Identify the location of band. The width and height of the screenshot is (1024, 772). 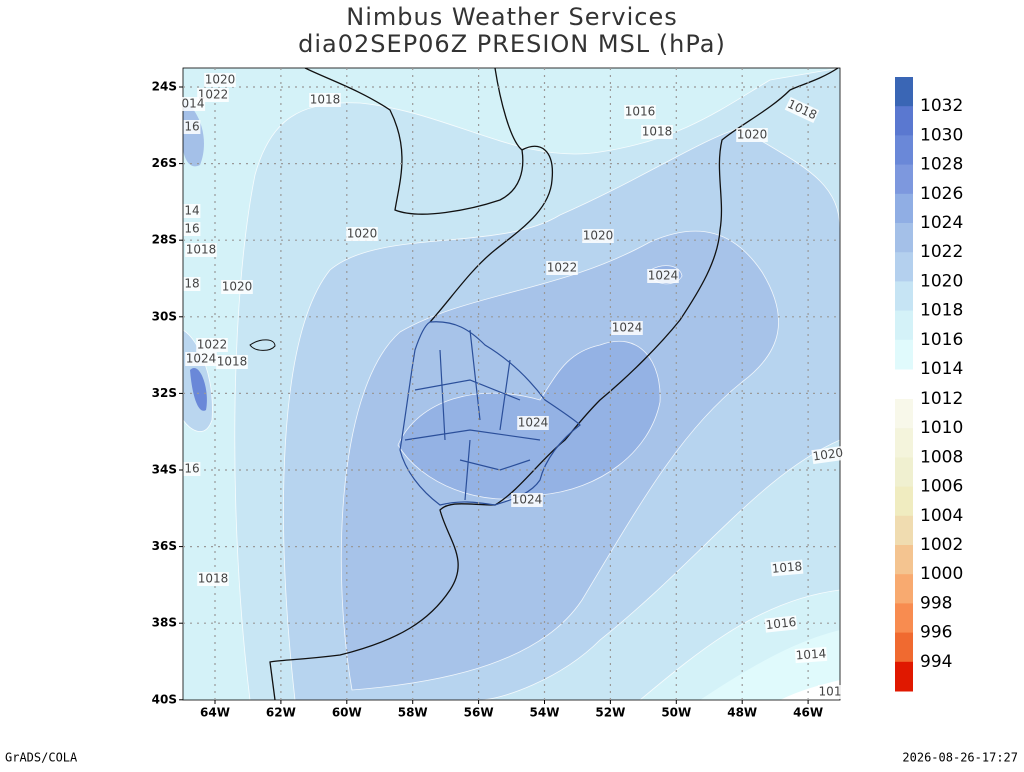
(770, 665).